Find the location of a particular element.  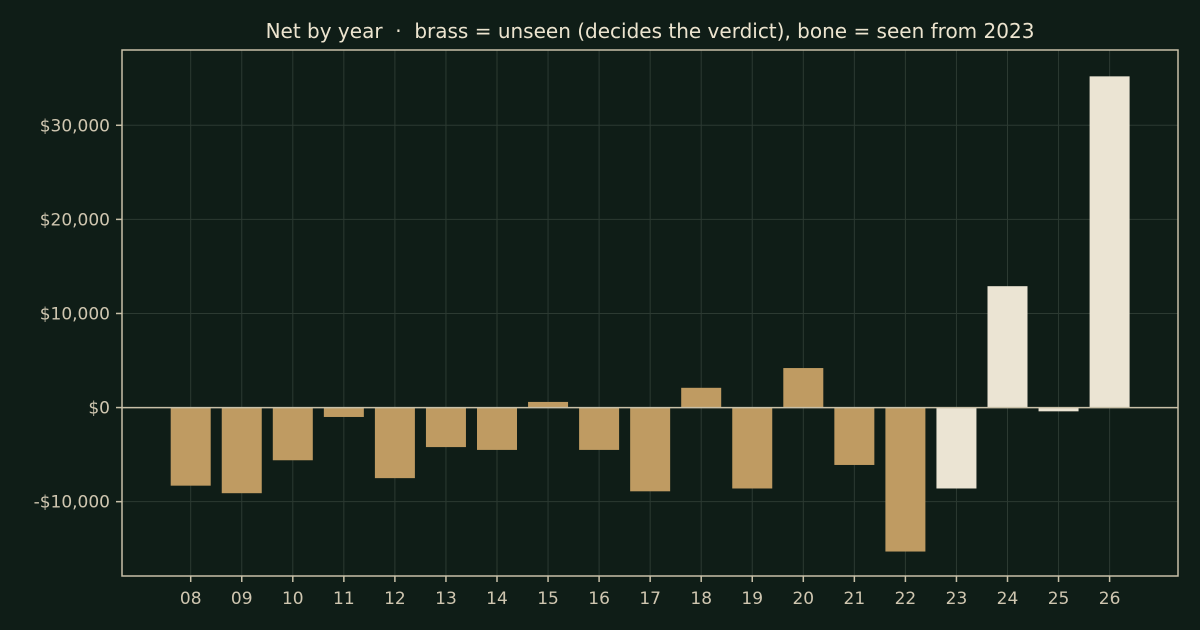

x-tick-label: 10 is located at coordinates (293, 599).